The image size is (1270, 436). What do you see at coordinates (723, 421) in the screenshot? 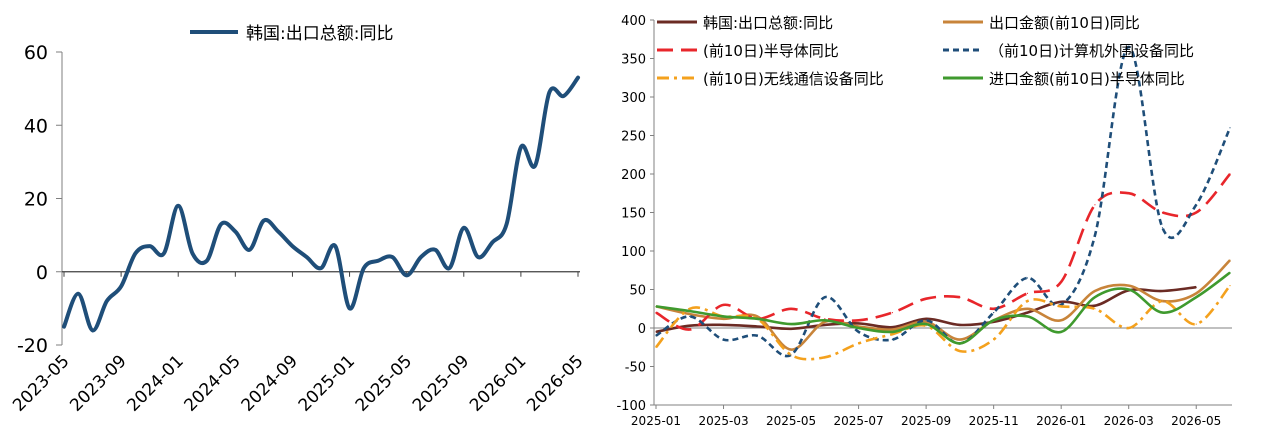
I see `right-x-tick-label-1: 2025-03` at bounding box center [723, 421].